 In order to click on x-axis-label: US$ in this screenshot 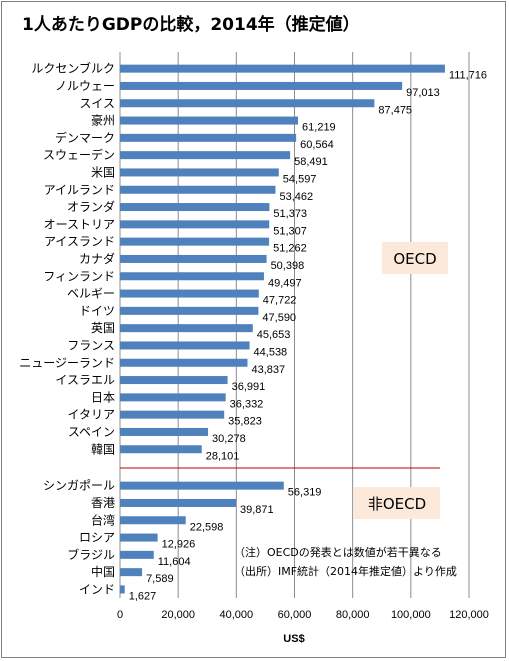, I will do `click(293, 639)`.